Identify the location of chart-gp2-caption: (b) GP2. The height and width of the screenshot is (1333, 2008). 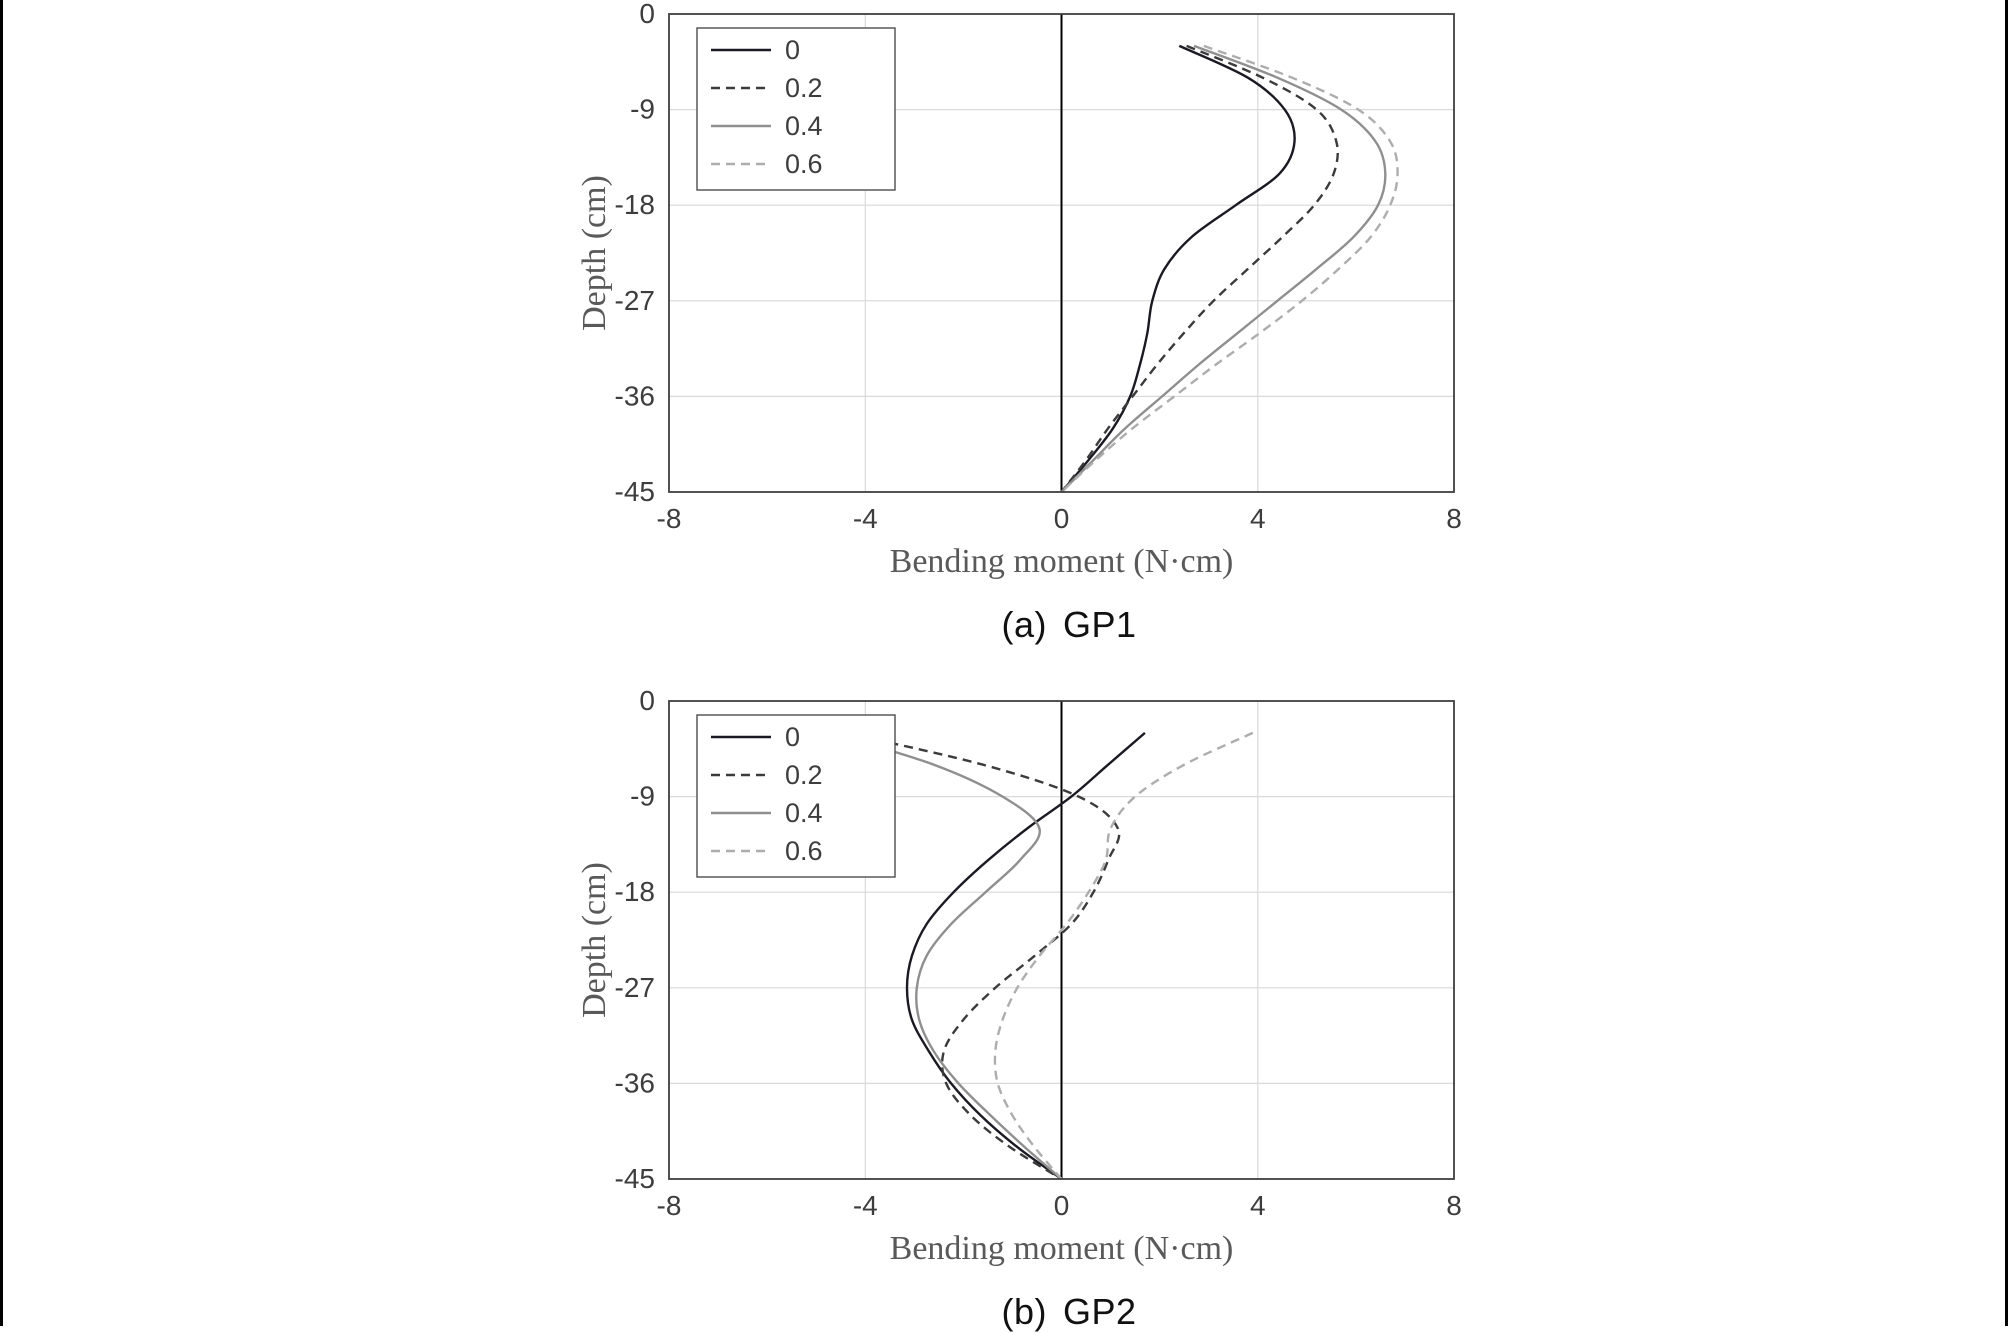
(1069, 1312).